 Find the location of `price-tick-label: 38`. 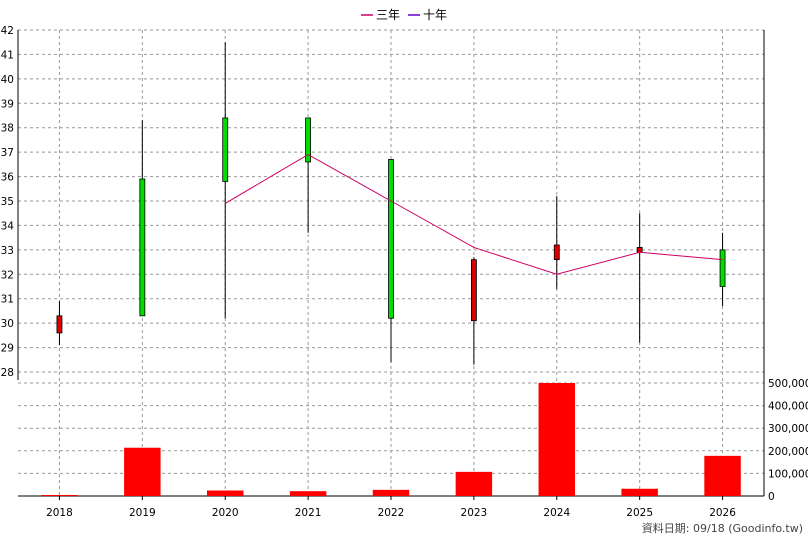

price-tick-label: 38 is located at coordinates (7, 129).